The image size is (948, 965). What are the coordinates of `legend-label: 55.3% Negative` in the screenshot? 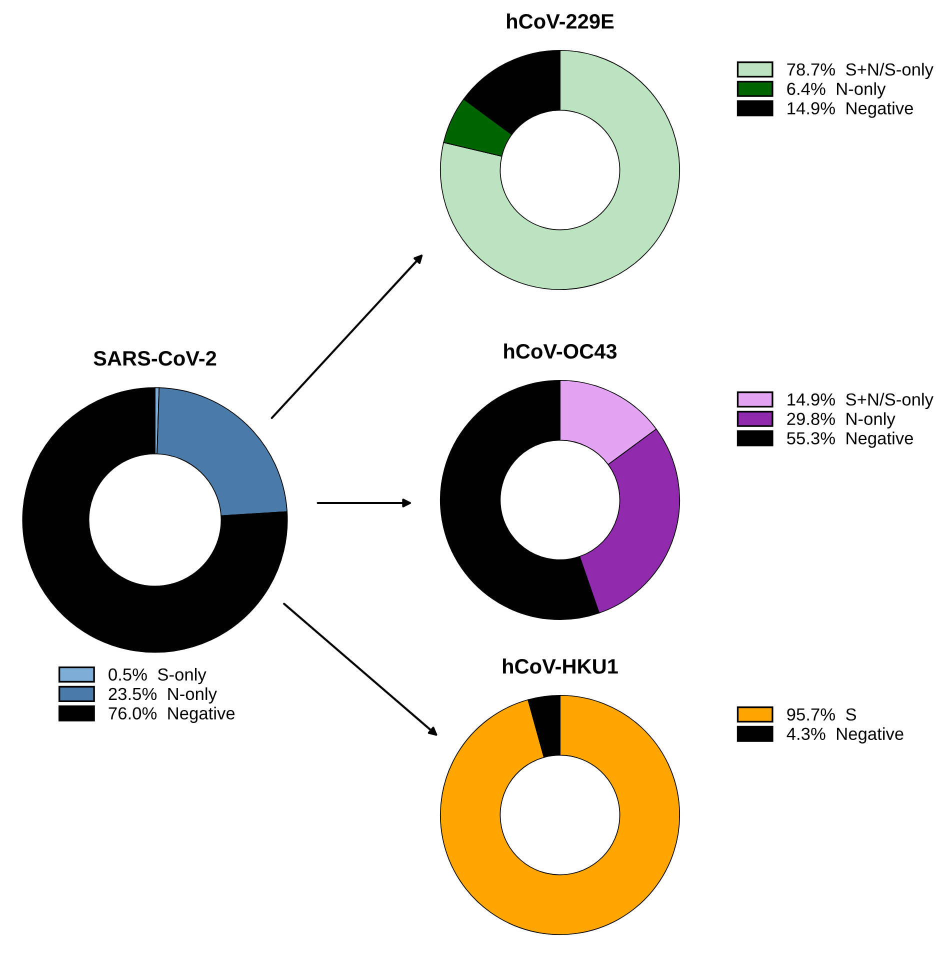 It's located at (850, 440).